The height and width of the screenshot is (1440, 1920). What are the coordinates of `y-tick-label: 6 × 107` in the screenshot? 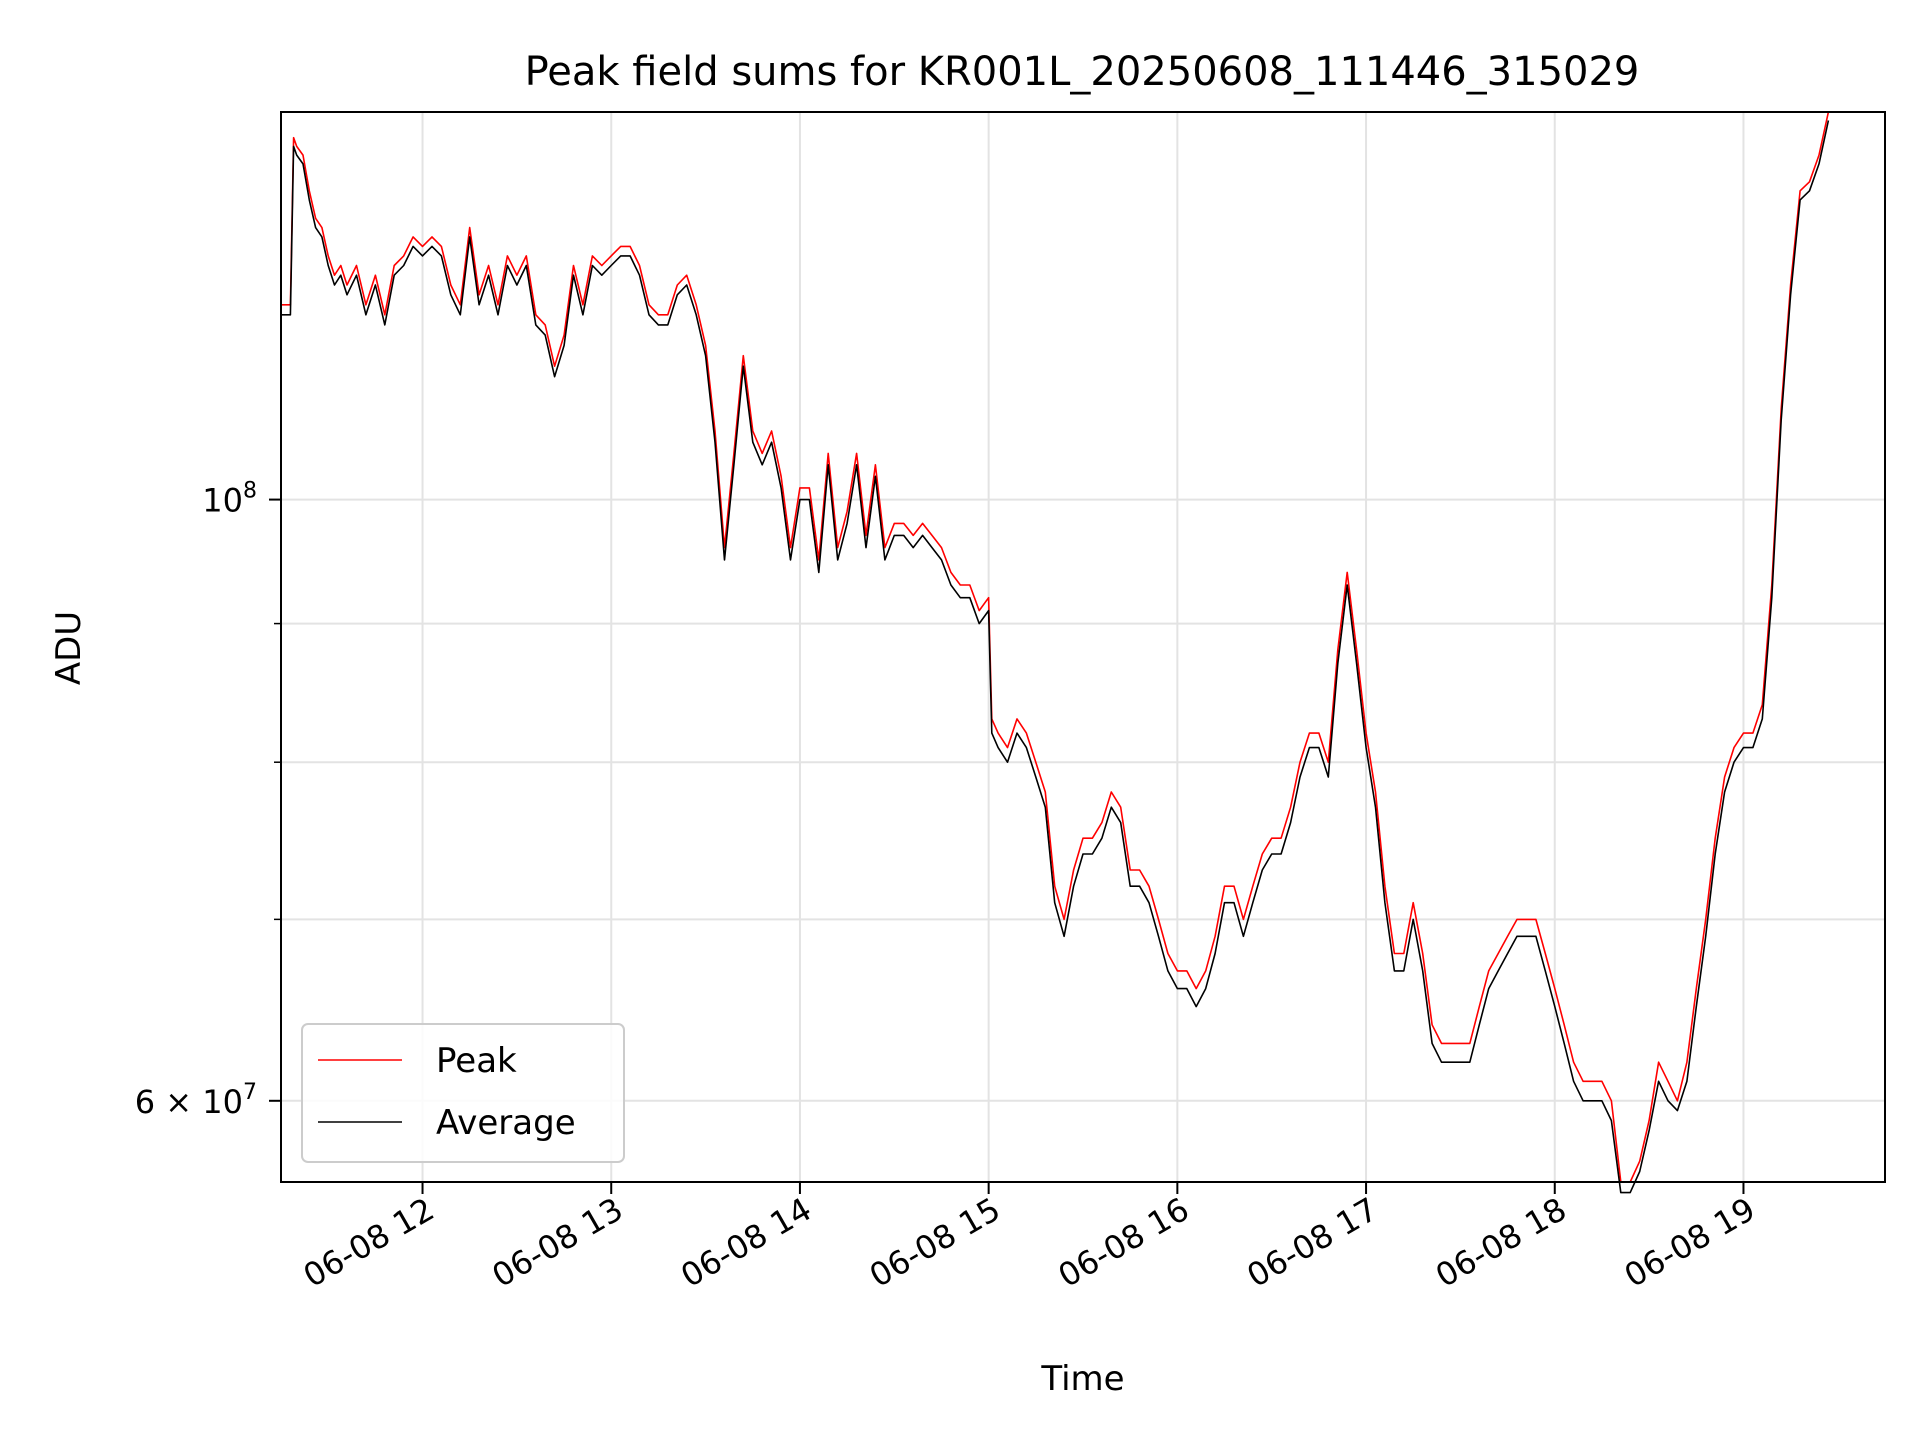 It's located at (196, 1100).